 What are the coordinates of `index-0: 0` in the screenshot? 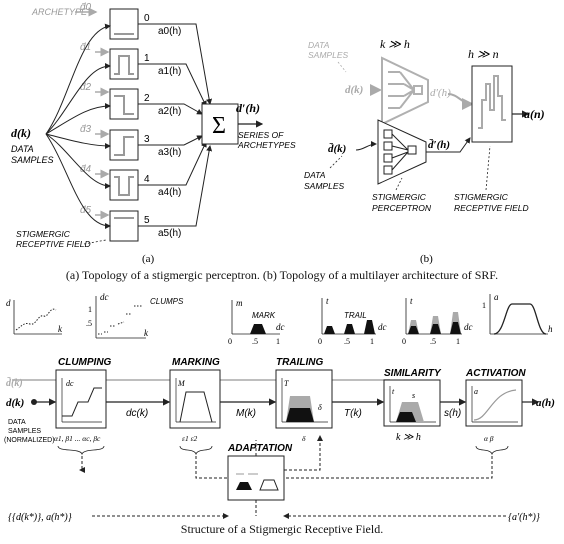 It's located at (147, 18).